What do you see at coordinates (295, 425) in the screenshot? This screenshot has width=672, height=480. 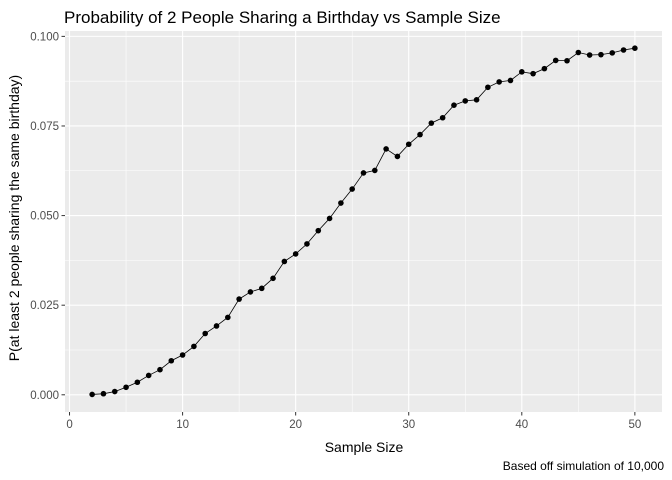 I see `x-tick-label: 20` at bounding box center [295, 425].